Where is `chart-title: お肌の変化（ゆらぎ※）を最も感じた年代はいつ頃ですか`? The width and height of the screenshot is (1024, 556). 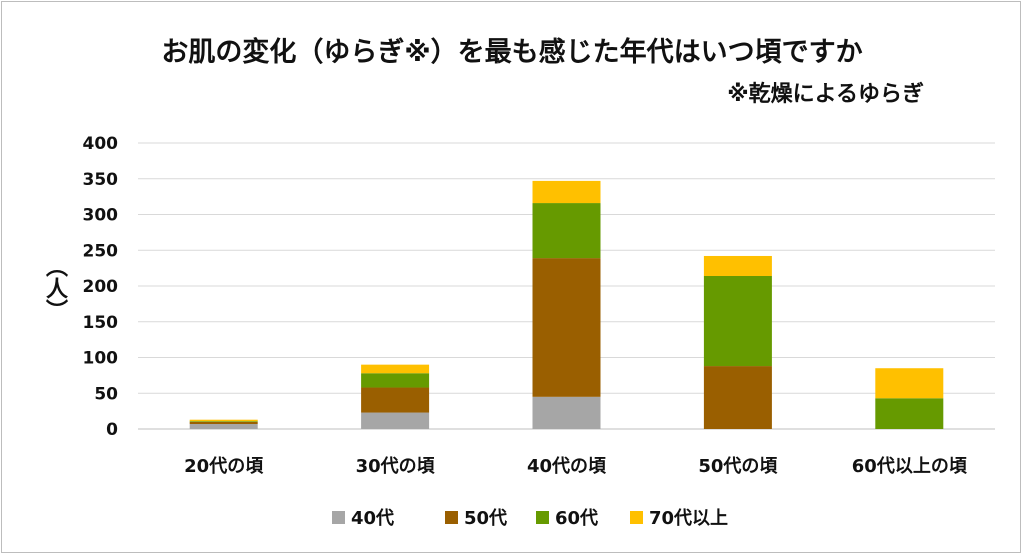 chart-title: お肌の変化（ゆらぎ※）を最も感じた年代はいつ頃ですか is located at coordinates (512, 52).